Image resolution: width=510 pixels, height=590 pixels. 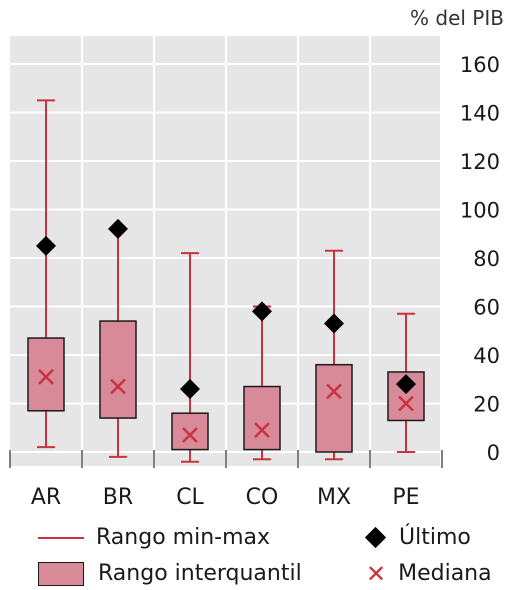 I want to click on median-marker-br, so click(x=118, y=386).